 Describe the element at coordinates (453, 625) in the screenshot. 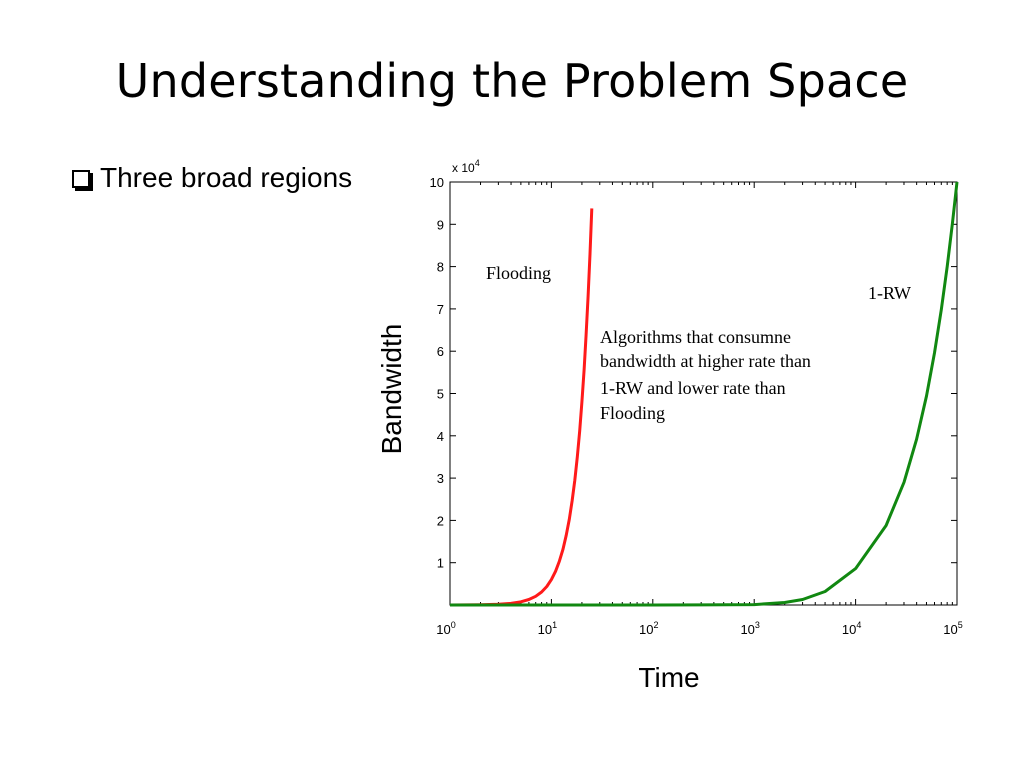

I see `x-tick-exp: 0` at that location.